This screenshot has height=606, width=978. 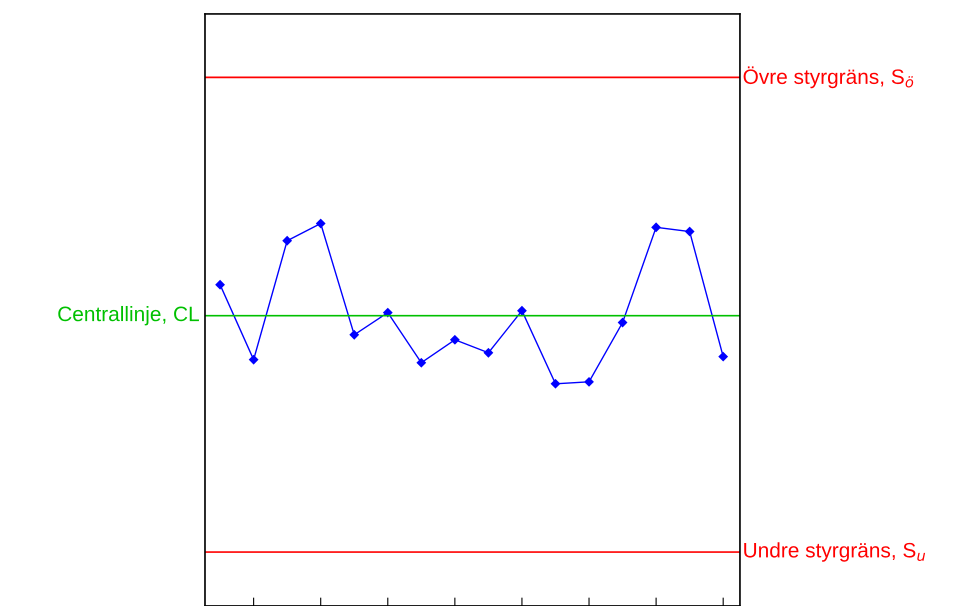 I want to click on ref-line-label: Centrallinje, CL, so click(x=128, y=316).